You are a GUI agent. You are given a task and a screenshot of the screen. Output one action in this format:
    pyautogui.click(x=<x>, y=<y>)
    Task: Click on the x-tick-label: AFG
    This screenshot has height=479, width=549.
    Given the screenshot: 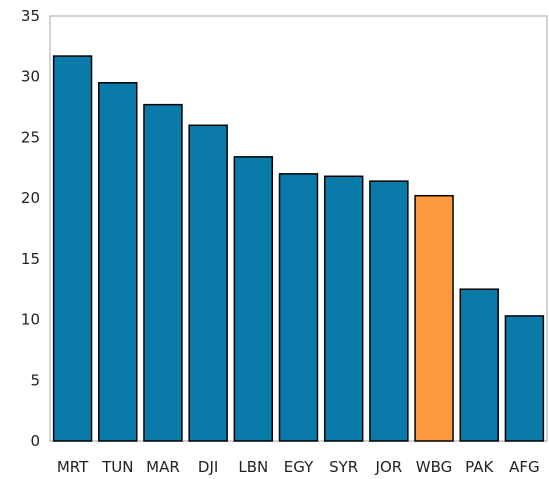 What is the action you would take?
    pyautogui.click(x=524, y=467)
    